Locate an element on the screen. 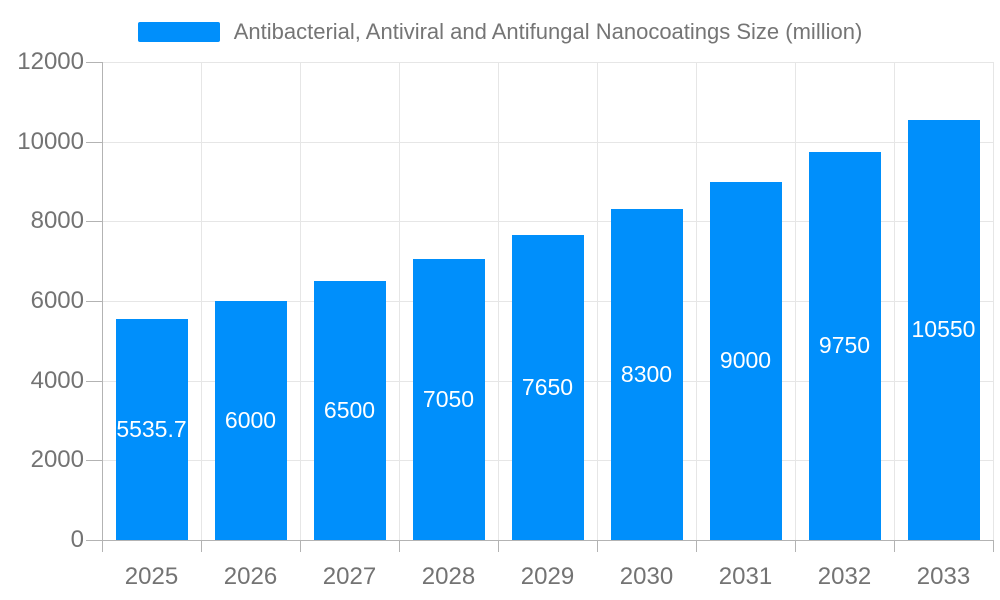  legend-swatch is located at coordinates (178, 32).